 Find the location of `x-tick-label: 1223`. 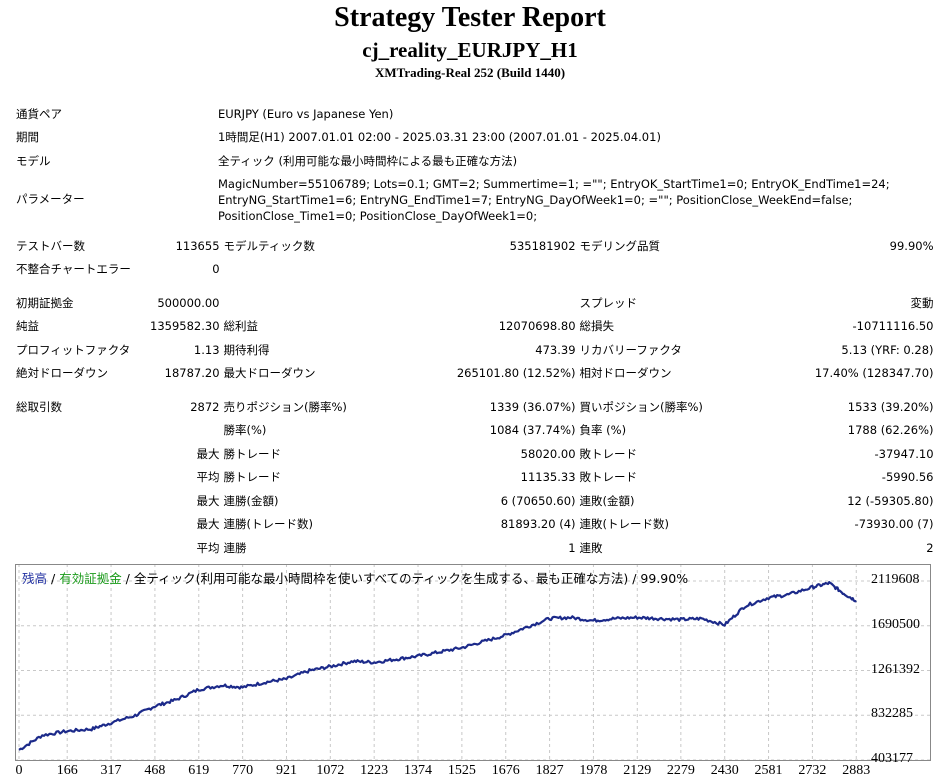

x-tick-label: 1223 is located at coordinates (374, 770).